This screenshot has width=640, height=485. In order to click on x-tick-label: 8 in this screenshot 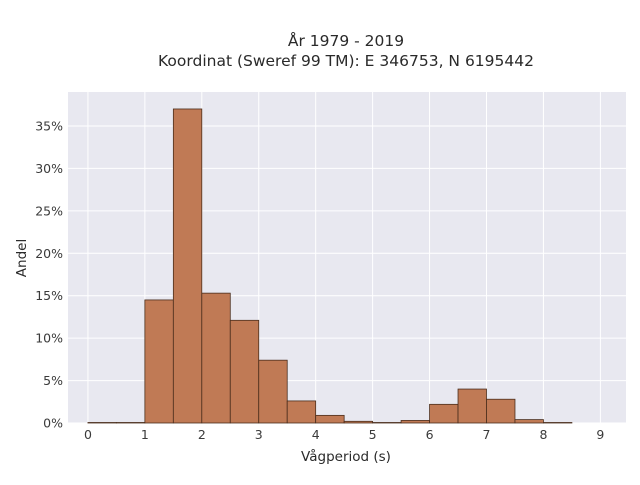, I will do `click(543, 434)`.